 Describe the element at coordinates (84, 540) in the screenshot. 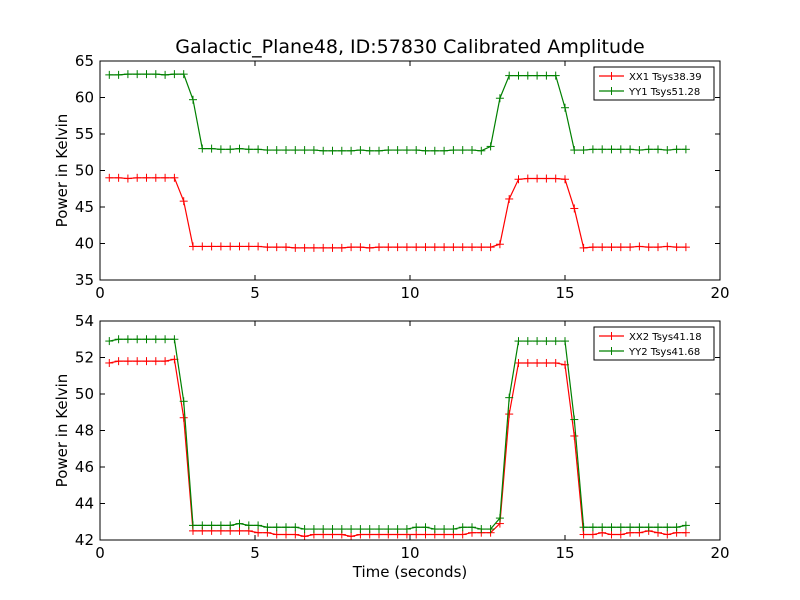

I see `y-tick-label: 42` at that location.